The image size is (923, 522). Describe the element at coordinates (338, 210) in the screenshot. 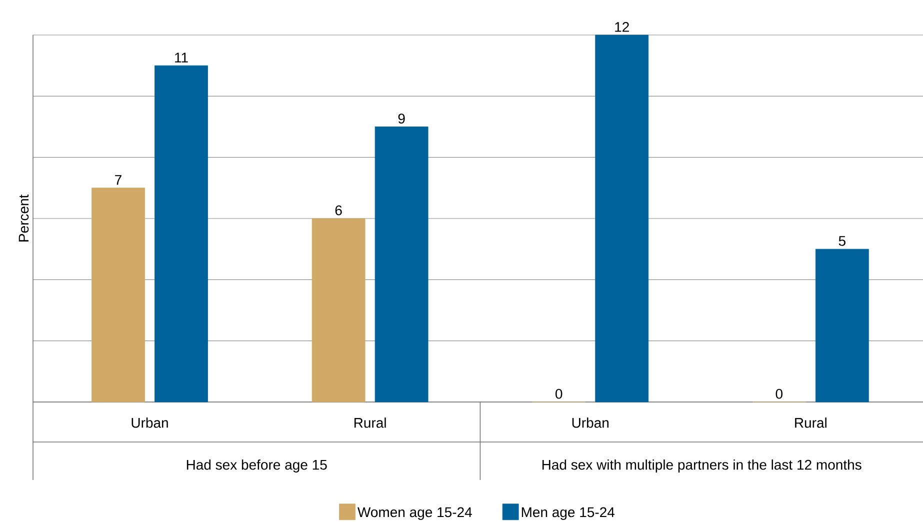

I see `data-label: 6` at that location.